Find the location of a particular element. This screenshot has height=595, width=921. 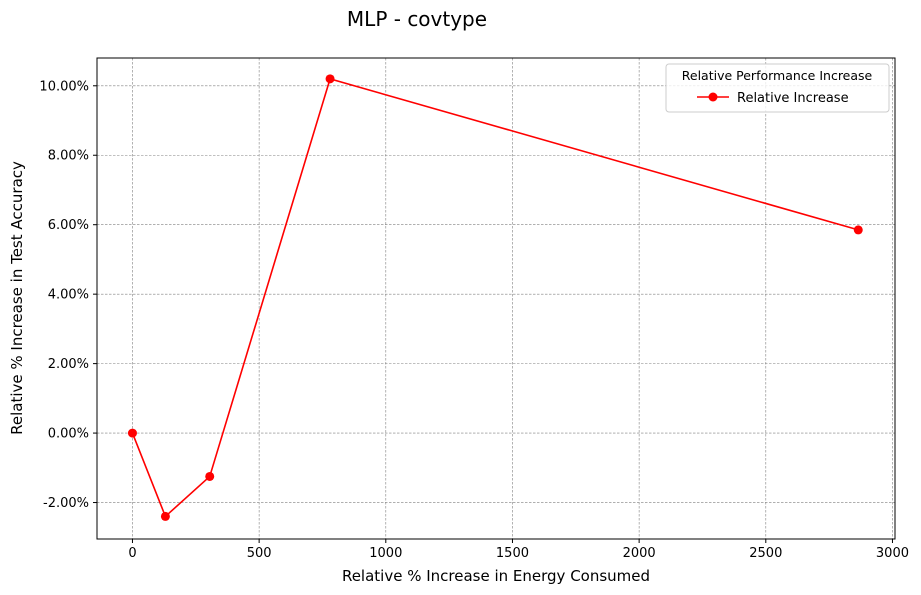

y-tick-label: 2.00% is located at coordinates (68, 364).